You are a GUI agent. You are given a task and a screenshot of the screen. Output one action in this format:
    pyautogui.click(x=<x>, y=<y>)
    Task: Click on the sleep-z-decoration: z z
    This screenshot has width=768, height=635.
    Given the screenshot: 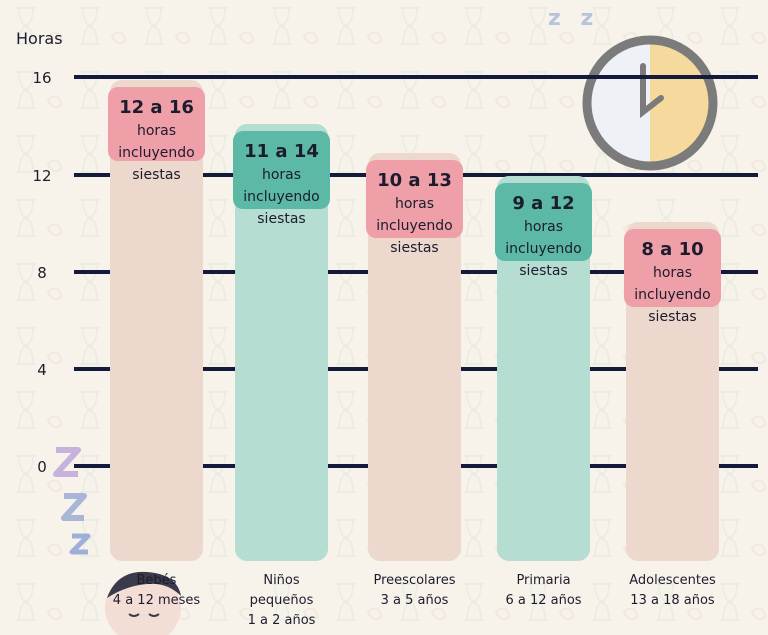 What is the action you would take?
    pyautogui.click(x=574, y=18)
    